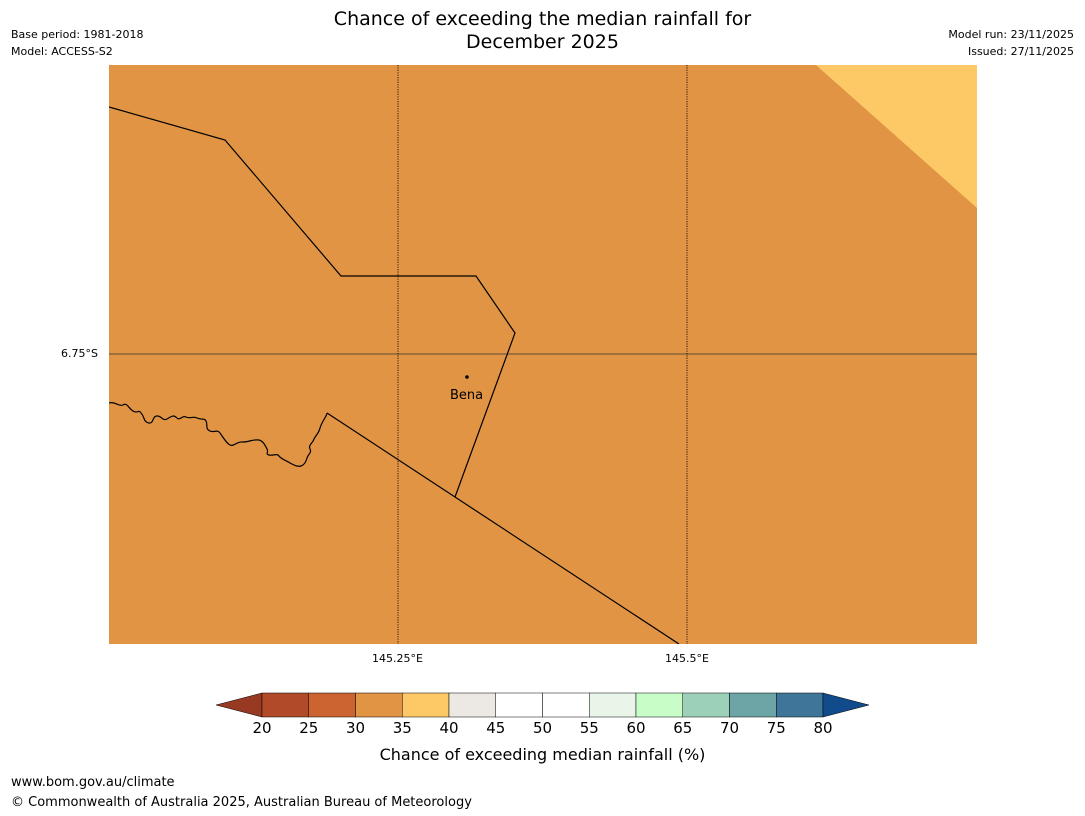 This screenshot has width=1085, height=816. What do you see at coordinates (542, 42) in the screenshot?
I see `title-line-2: December 2025` at bounding box center [542, 42].